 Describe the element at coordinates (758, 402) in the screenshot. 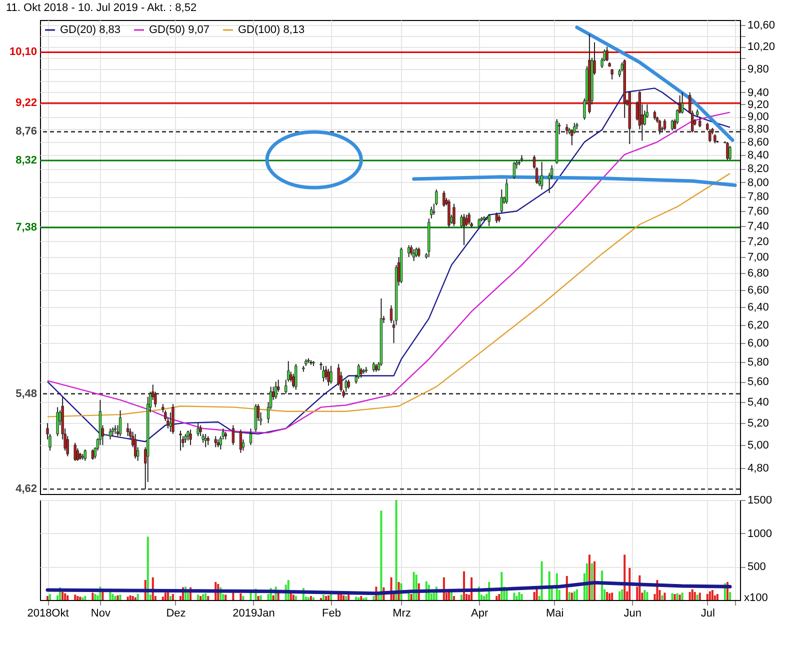

I see `y-tick-label: 5,40` at that location.